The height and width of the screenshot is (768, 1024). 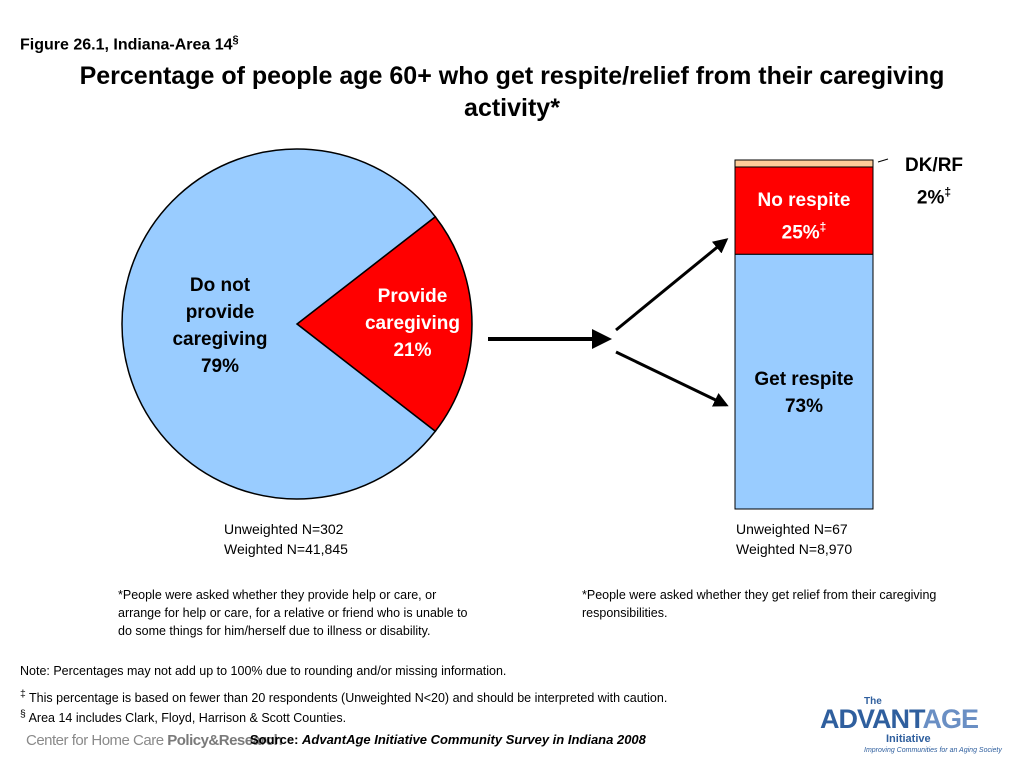 What do you see at coordinates (934, 181) in the screenshot?
I see `bar-label-dkrf: DK/RF 2%‡` at bounding box center [934, 181].